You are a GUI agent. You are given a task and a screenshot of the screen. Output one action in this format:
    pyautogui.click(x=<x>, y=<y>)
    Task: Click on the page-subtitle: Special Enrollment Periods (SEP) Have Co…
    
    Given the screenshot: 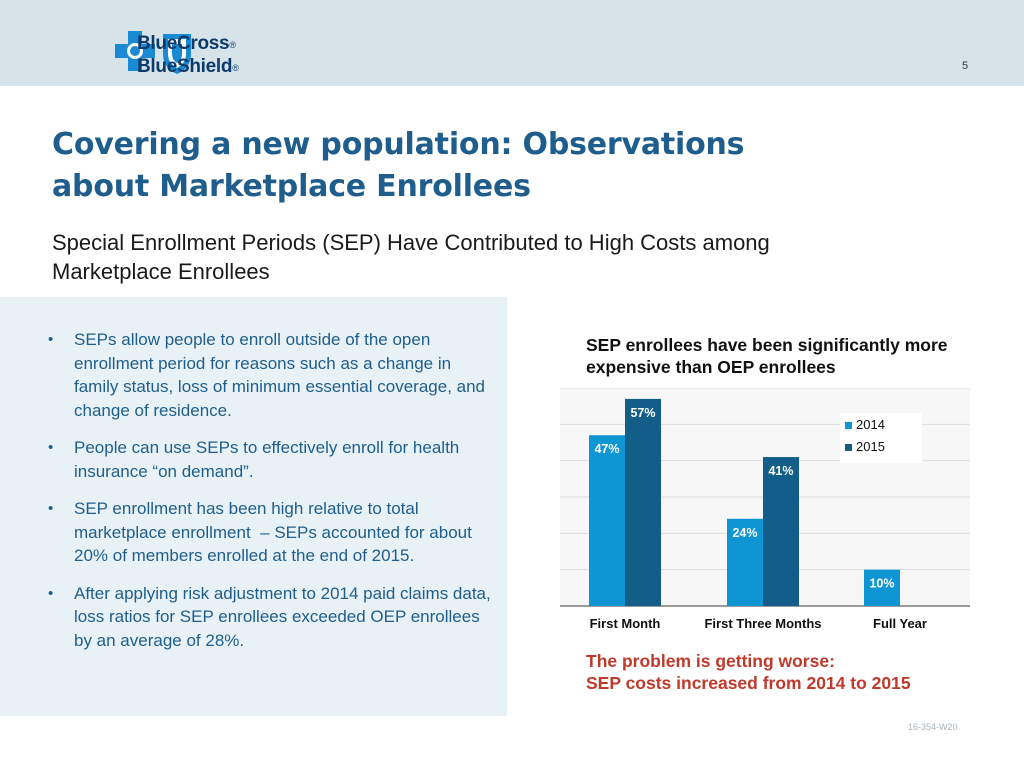 What is the action you would take?
    pyautogui.click(x=492, y=257)
    